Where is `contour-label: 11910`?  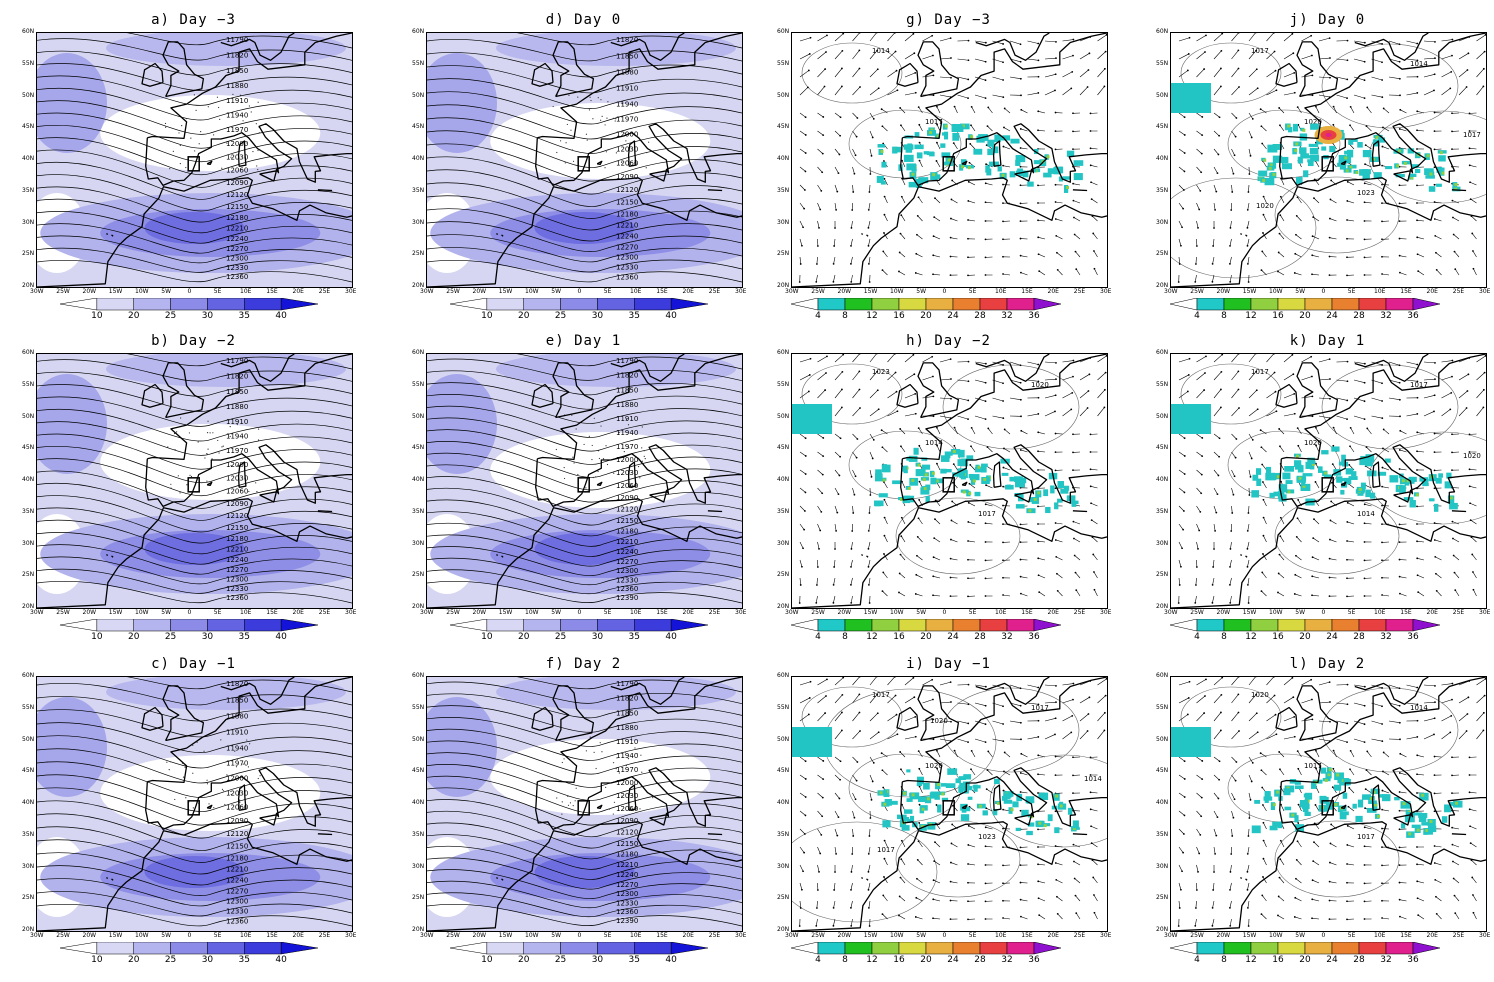
contour-label: 11910 is located at coordinates (237, 422).